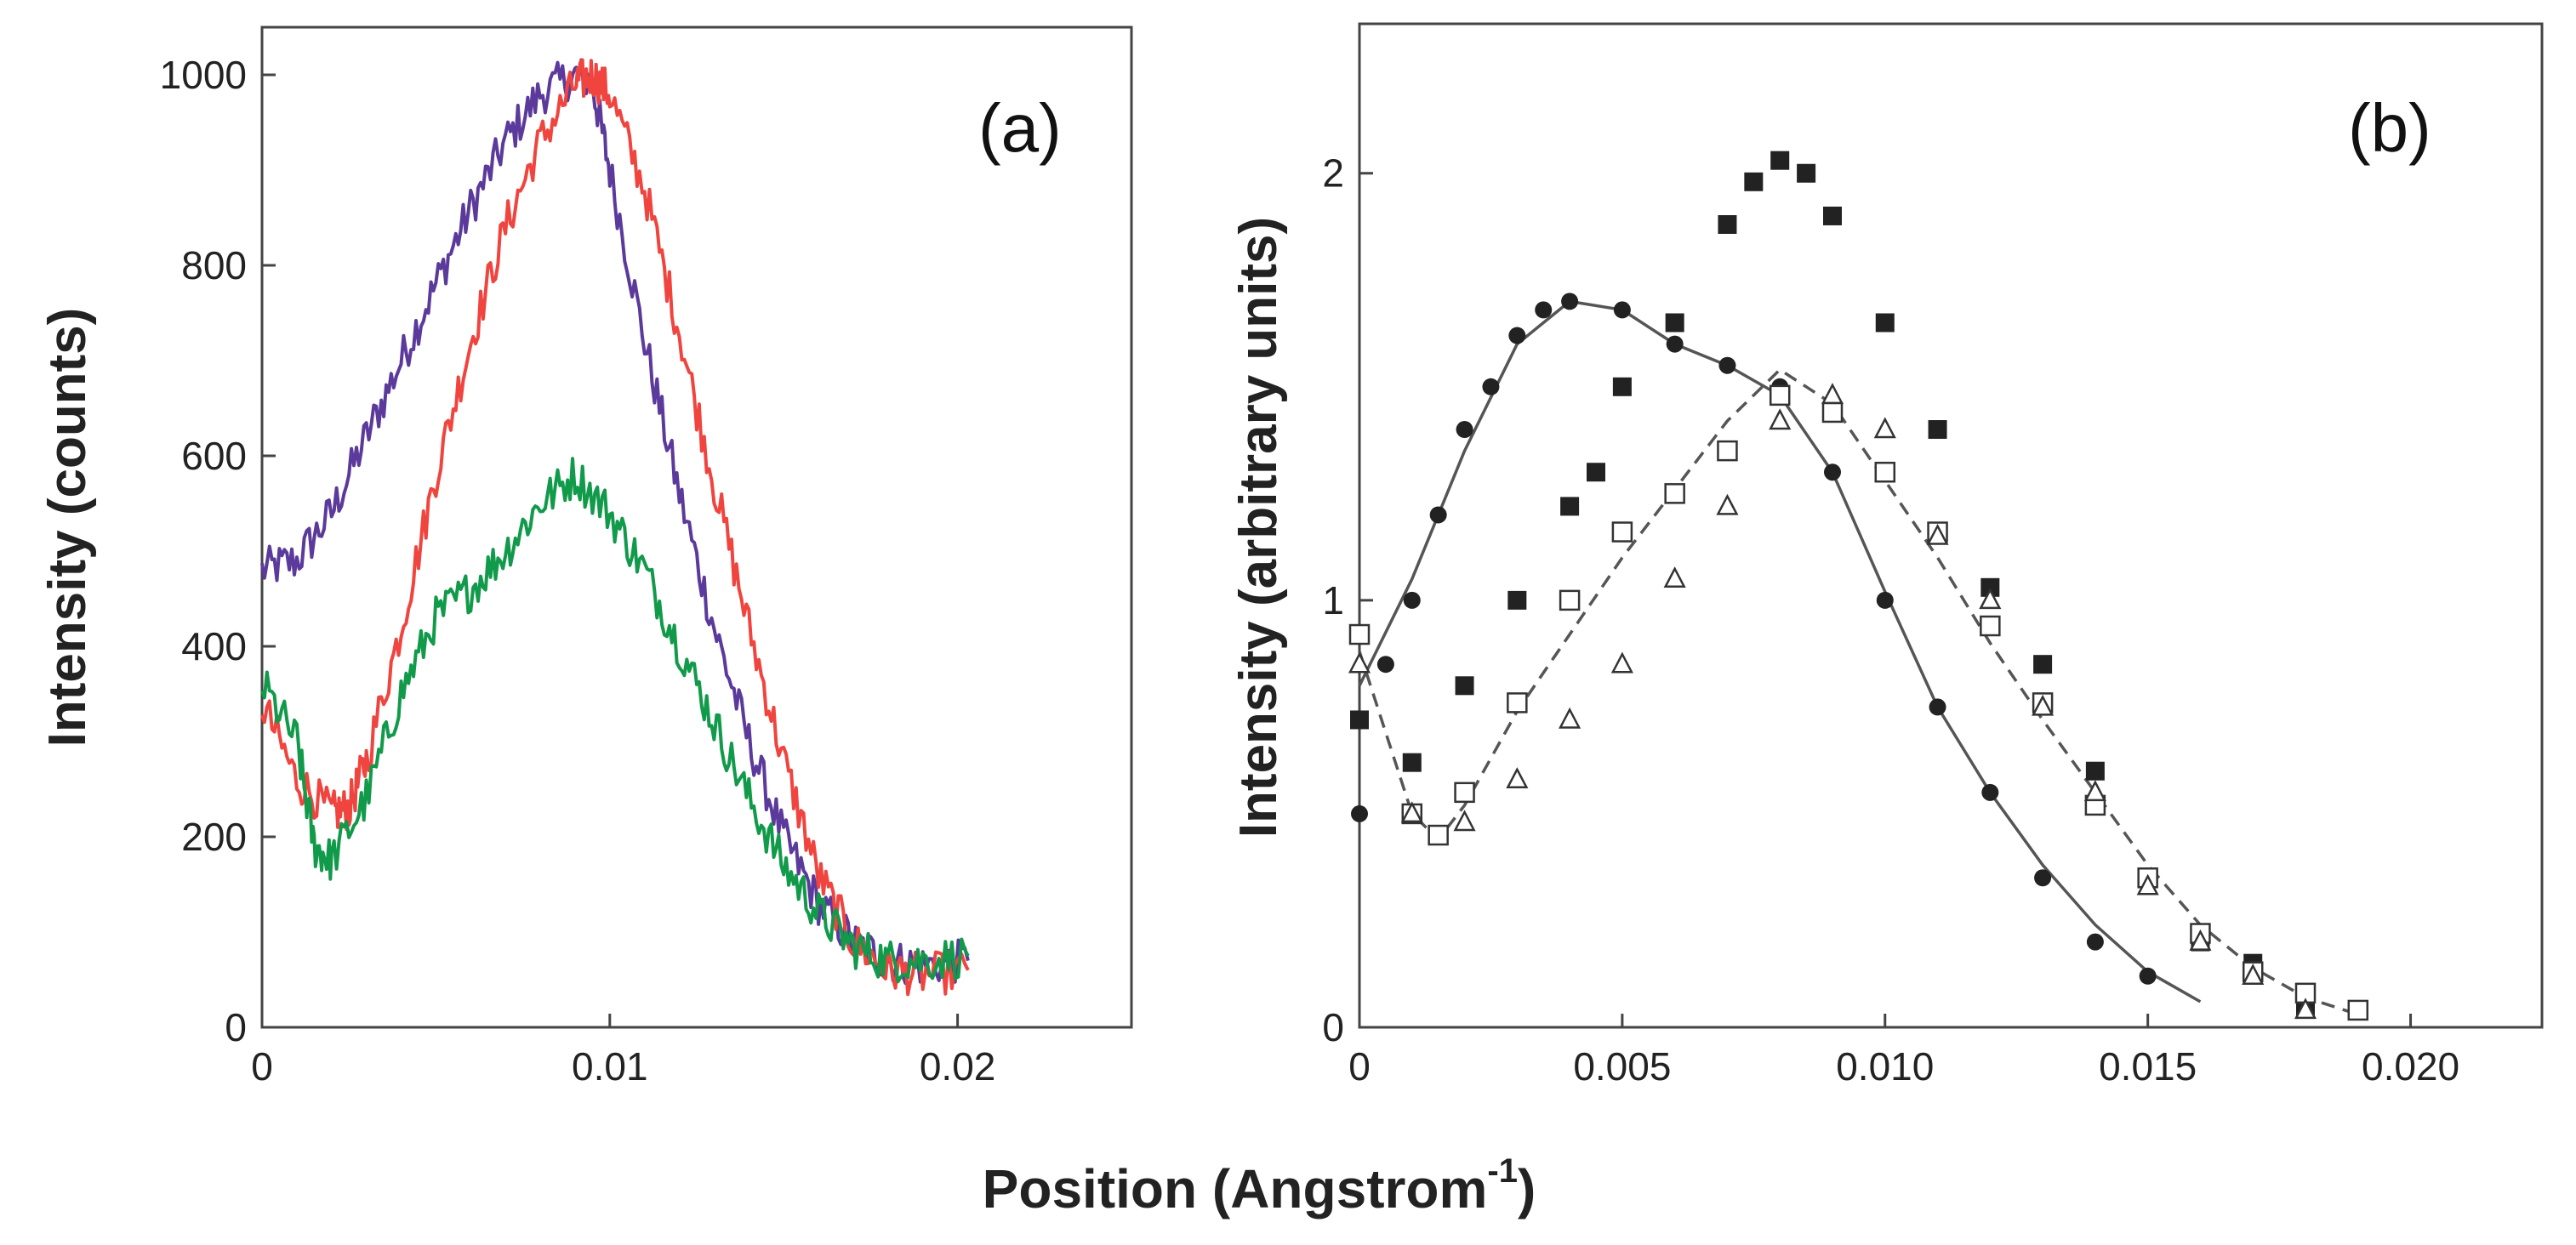 This screenshot has width=2576, height=1245. Describe the element at coordinates (2148, 1066) in the screenshot. I see `panel-b-x-tick-label: 0.015` at that location.